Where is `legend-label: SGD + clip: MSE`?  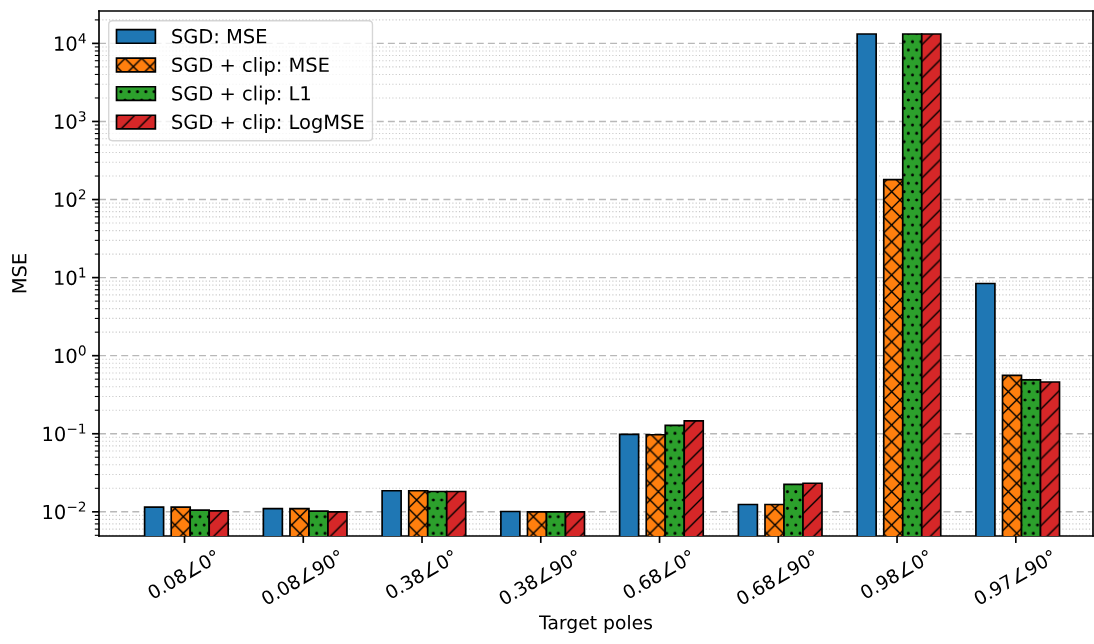 legend-label: SGD + clip: MSE is located at coordinates (250, 66).